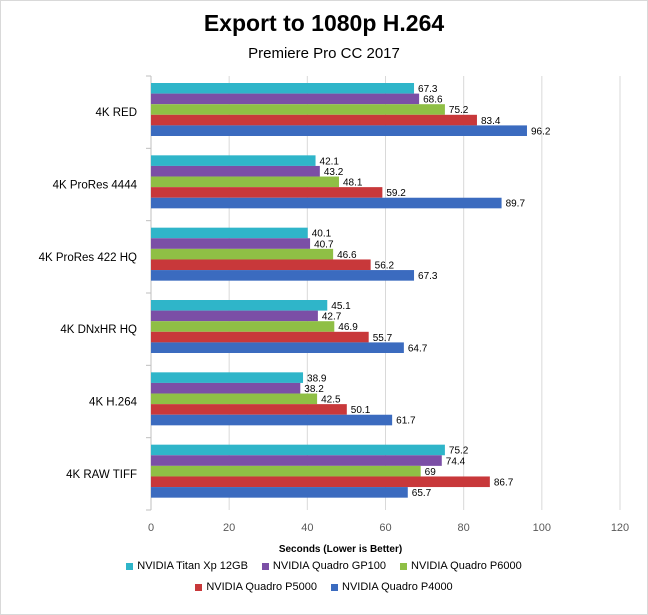  Describe the element at coordinates (341, 306) in the screenshot. I see `data-label: 45.1` at that location.